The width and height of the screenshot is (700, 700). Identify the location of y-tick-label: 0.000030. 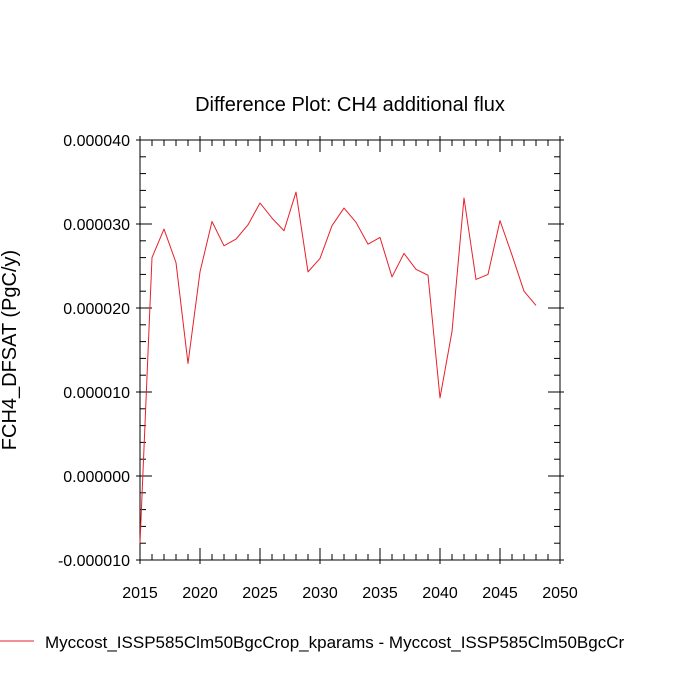
(96, 225).